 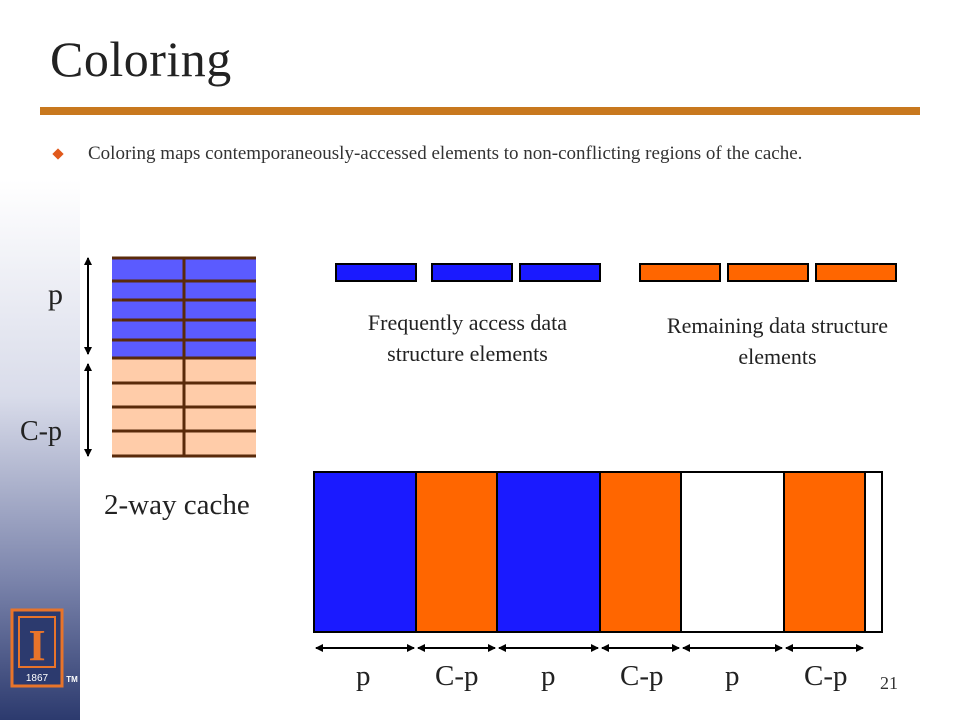 I want to click on logo-tm: TM, so click(x=72, y=679).